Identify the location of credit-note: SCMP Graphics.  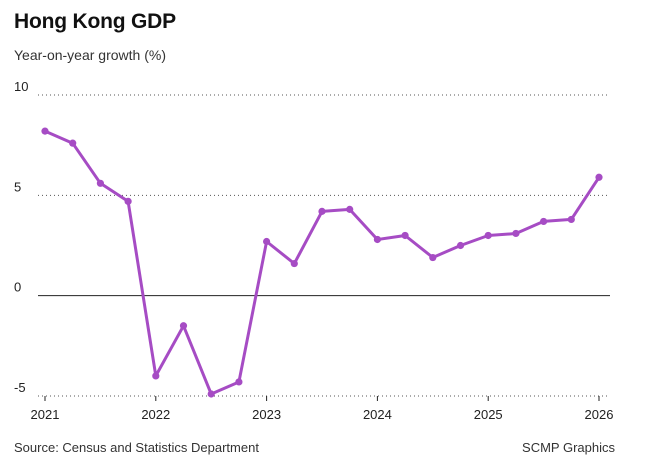
(568, 447).